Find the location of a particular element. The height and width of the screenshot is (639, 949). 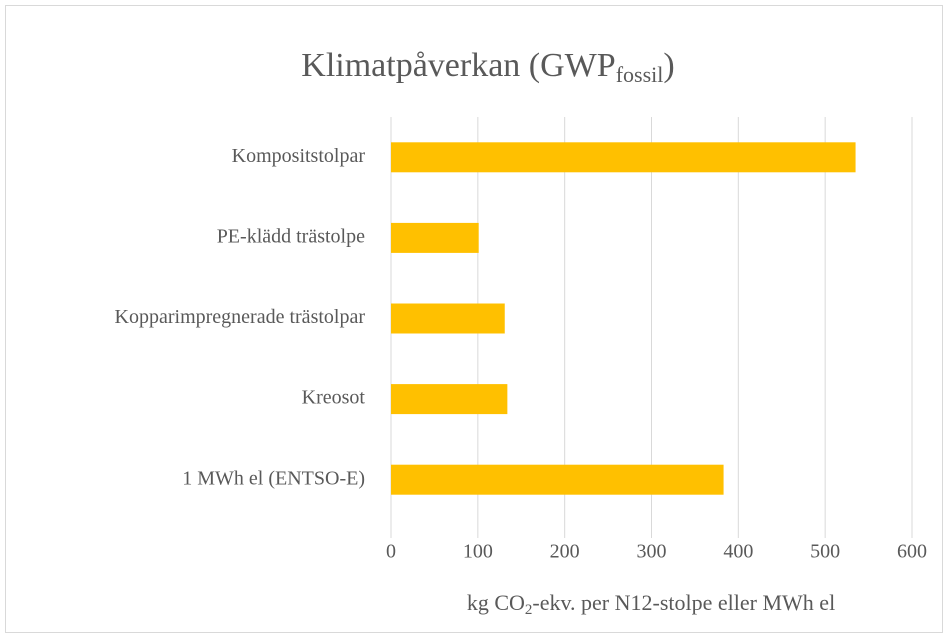

chart-title: Klimatpåverkan (GWPfossil) is located at coordinates (487, 67).